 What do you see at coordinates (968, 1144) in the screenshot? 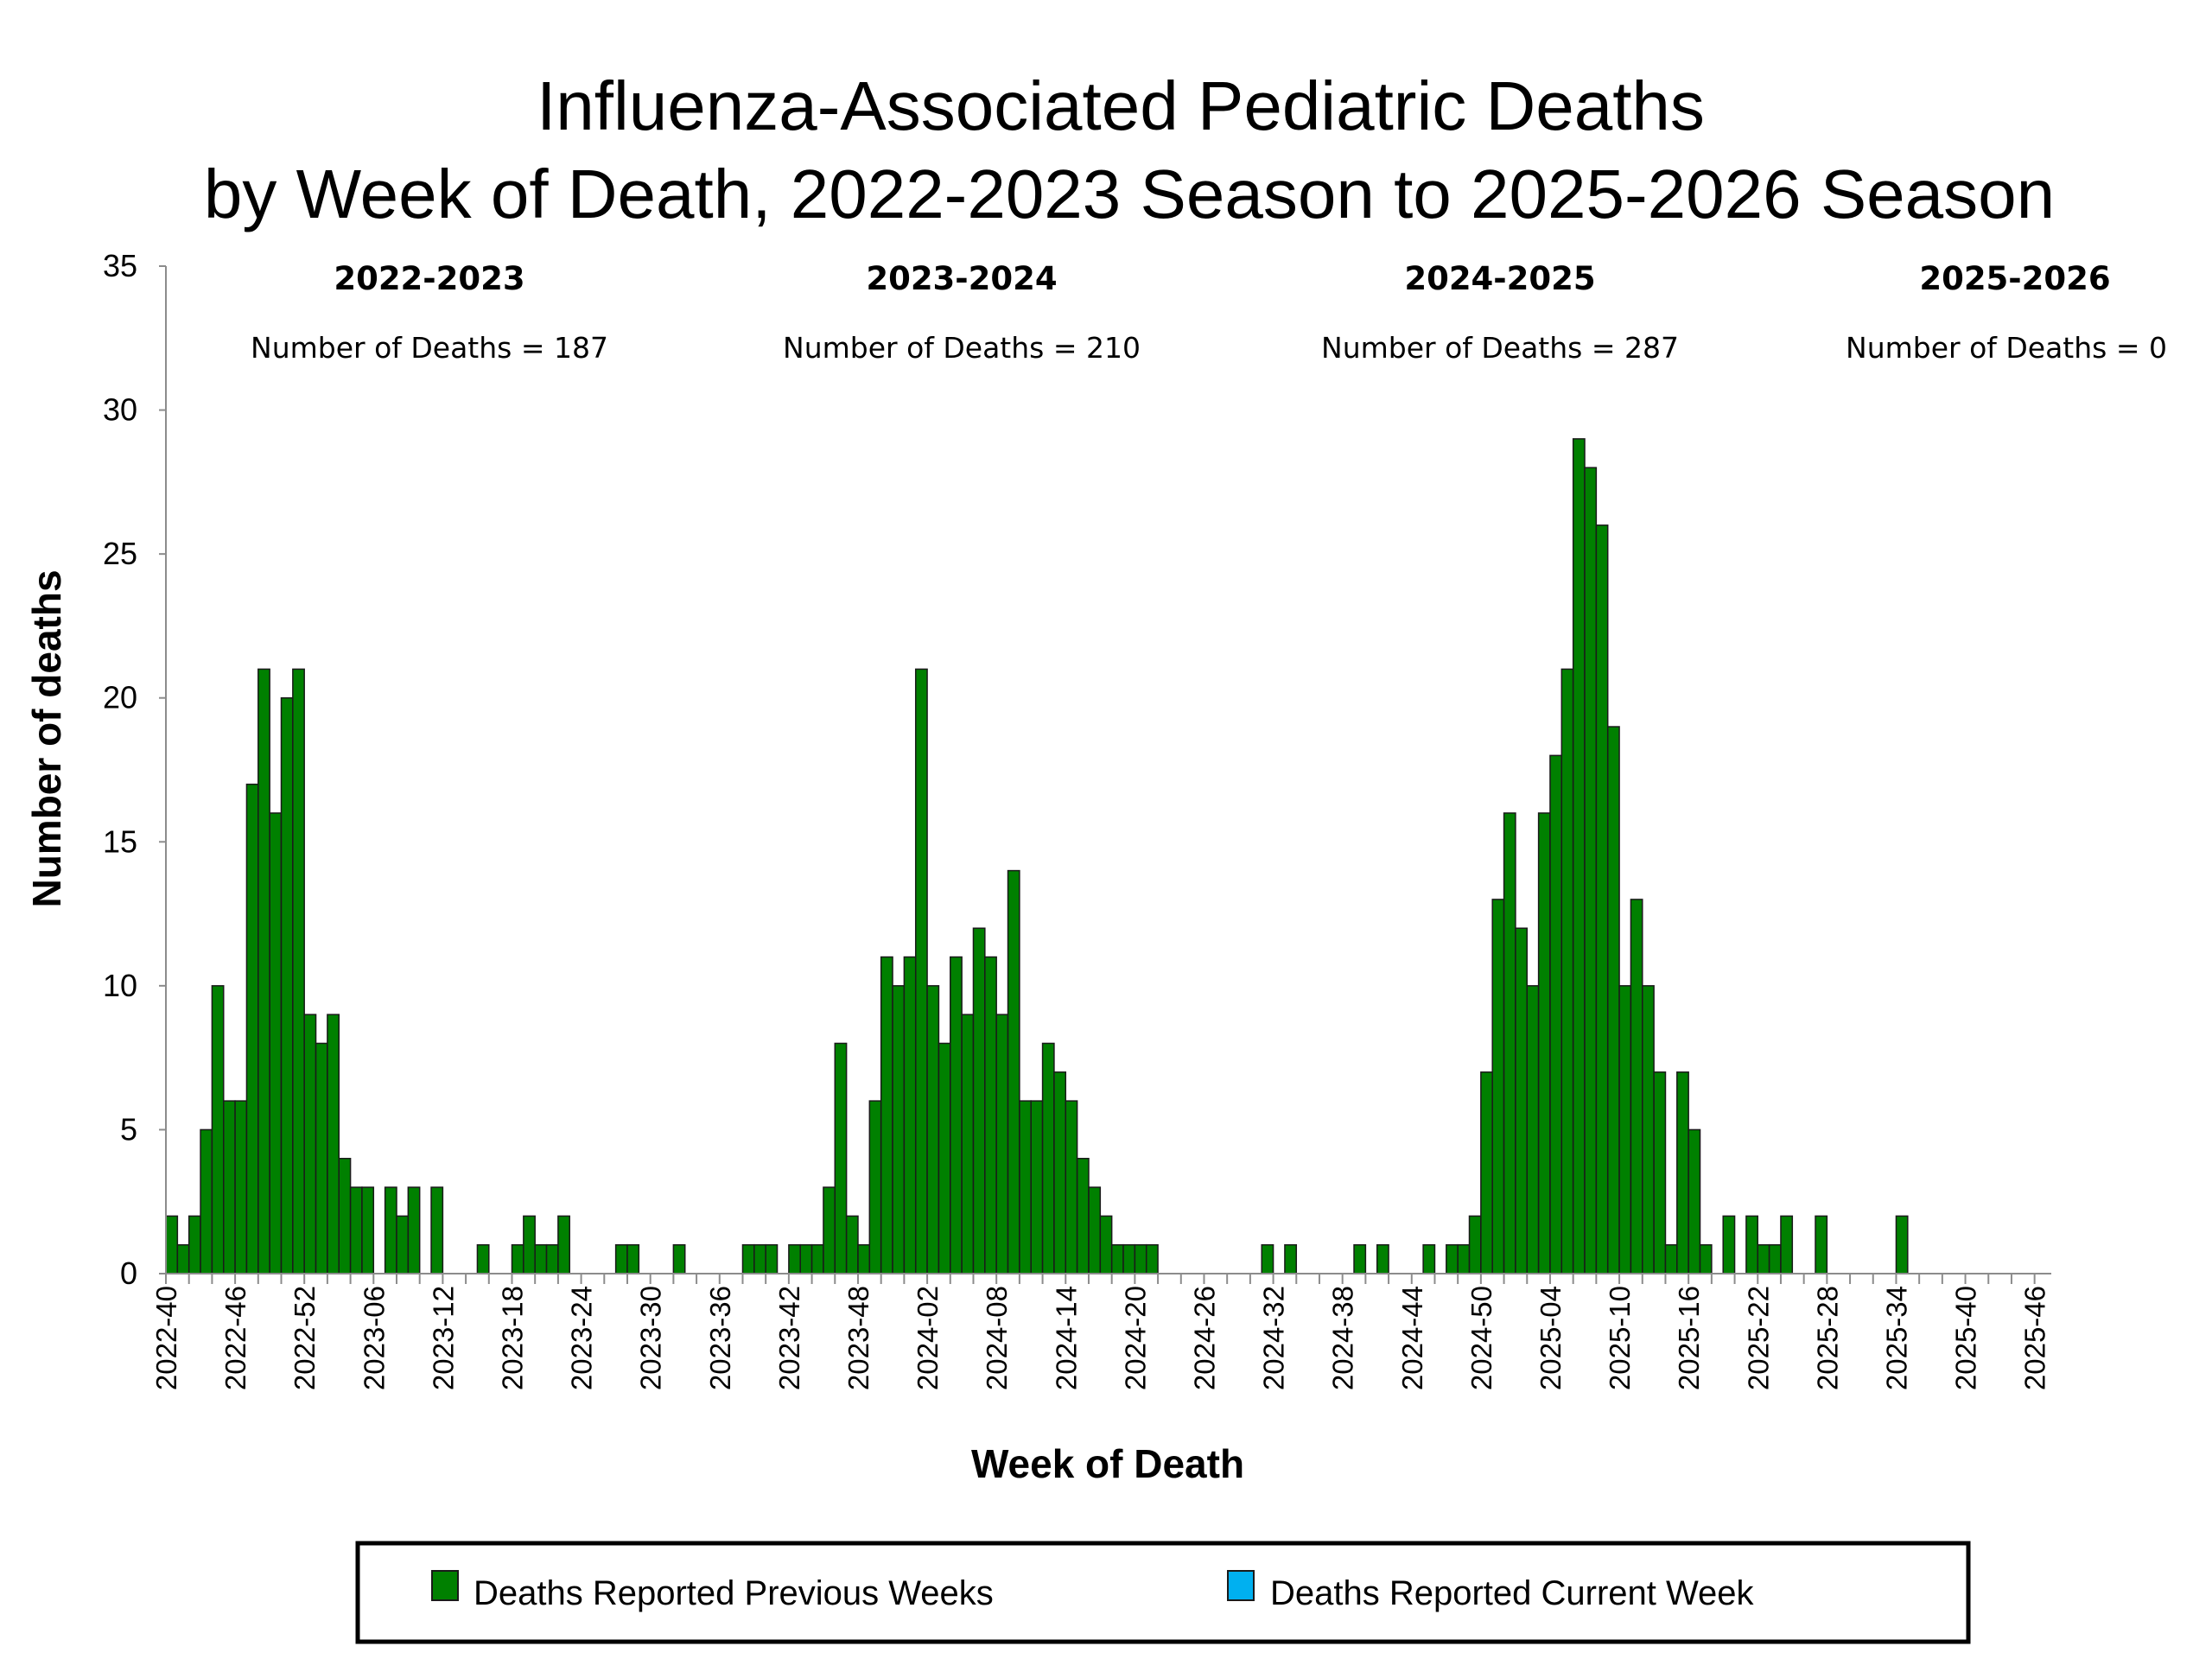
I see `bar-2024-05-previous` at bounding box center [968, 1144].